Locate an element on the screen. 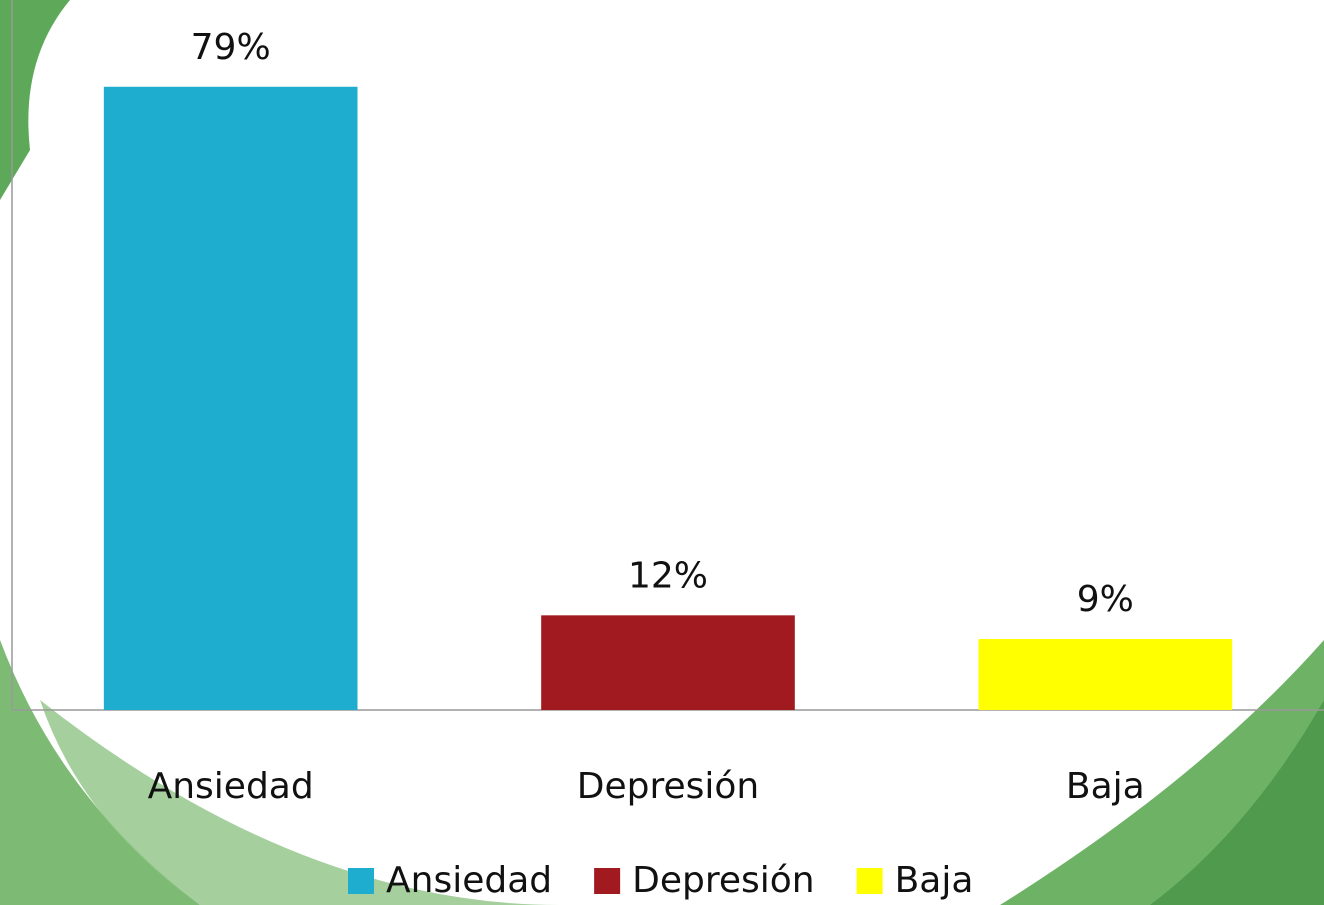  data-label: 12% is located at coordinates (668, 575).